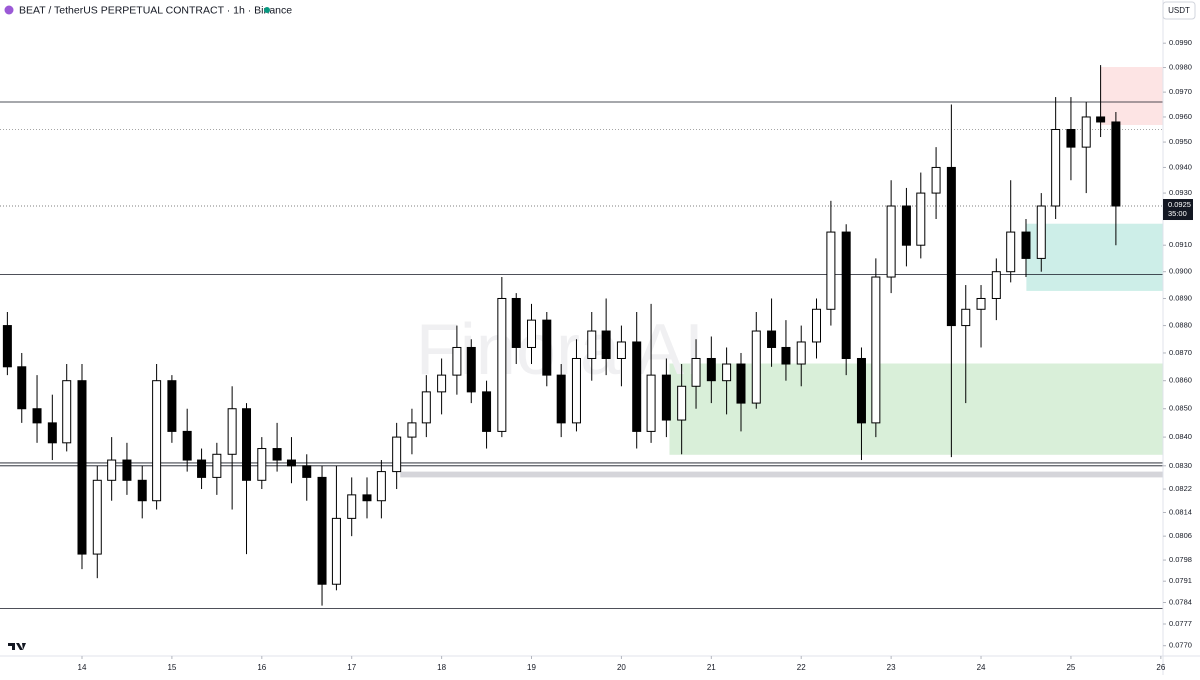 Image resolution: width=1200 pixels, height=680 pixels. I want to click on y-tick-label: 0.0770, so click(1180, 645).